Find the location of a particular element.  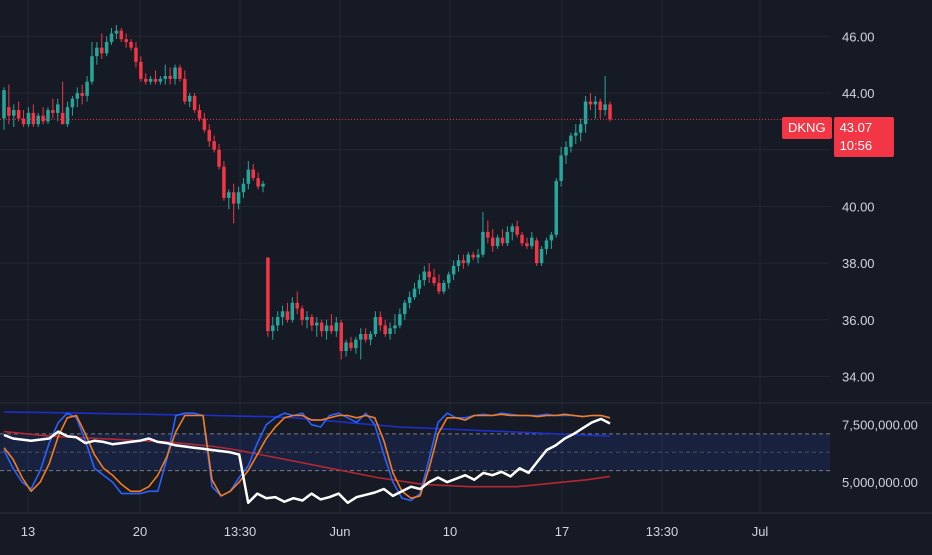

x-tick-label: 20 is located at coordinates (140, 531).